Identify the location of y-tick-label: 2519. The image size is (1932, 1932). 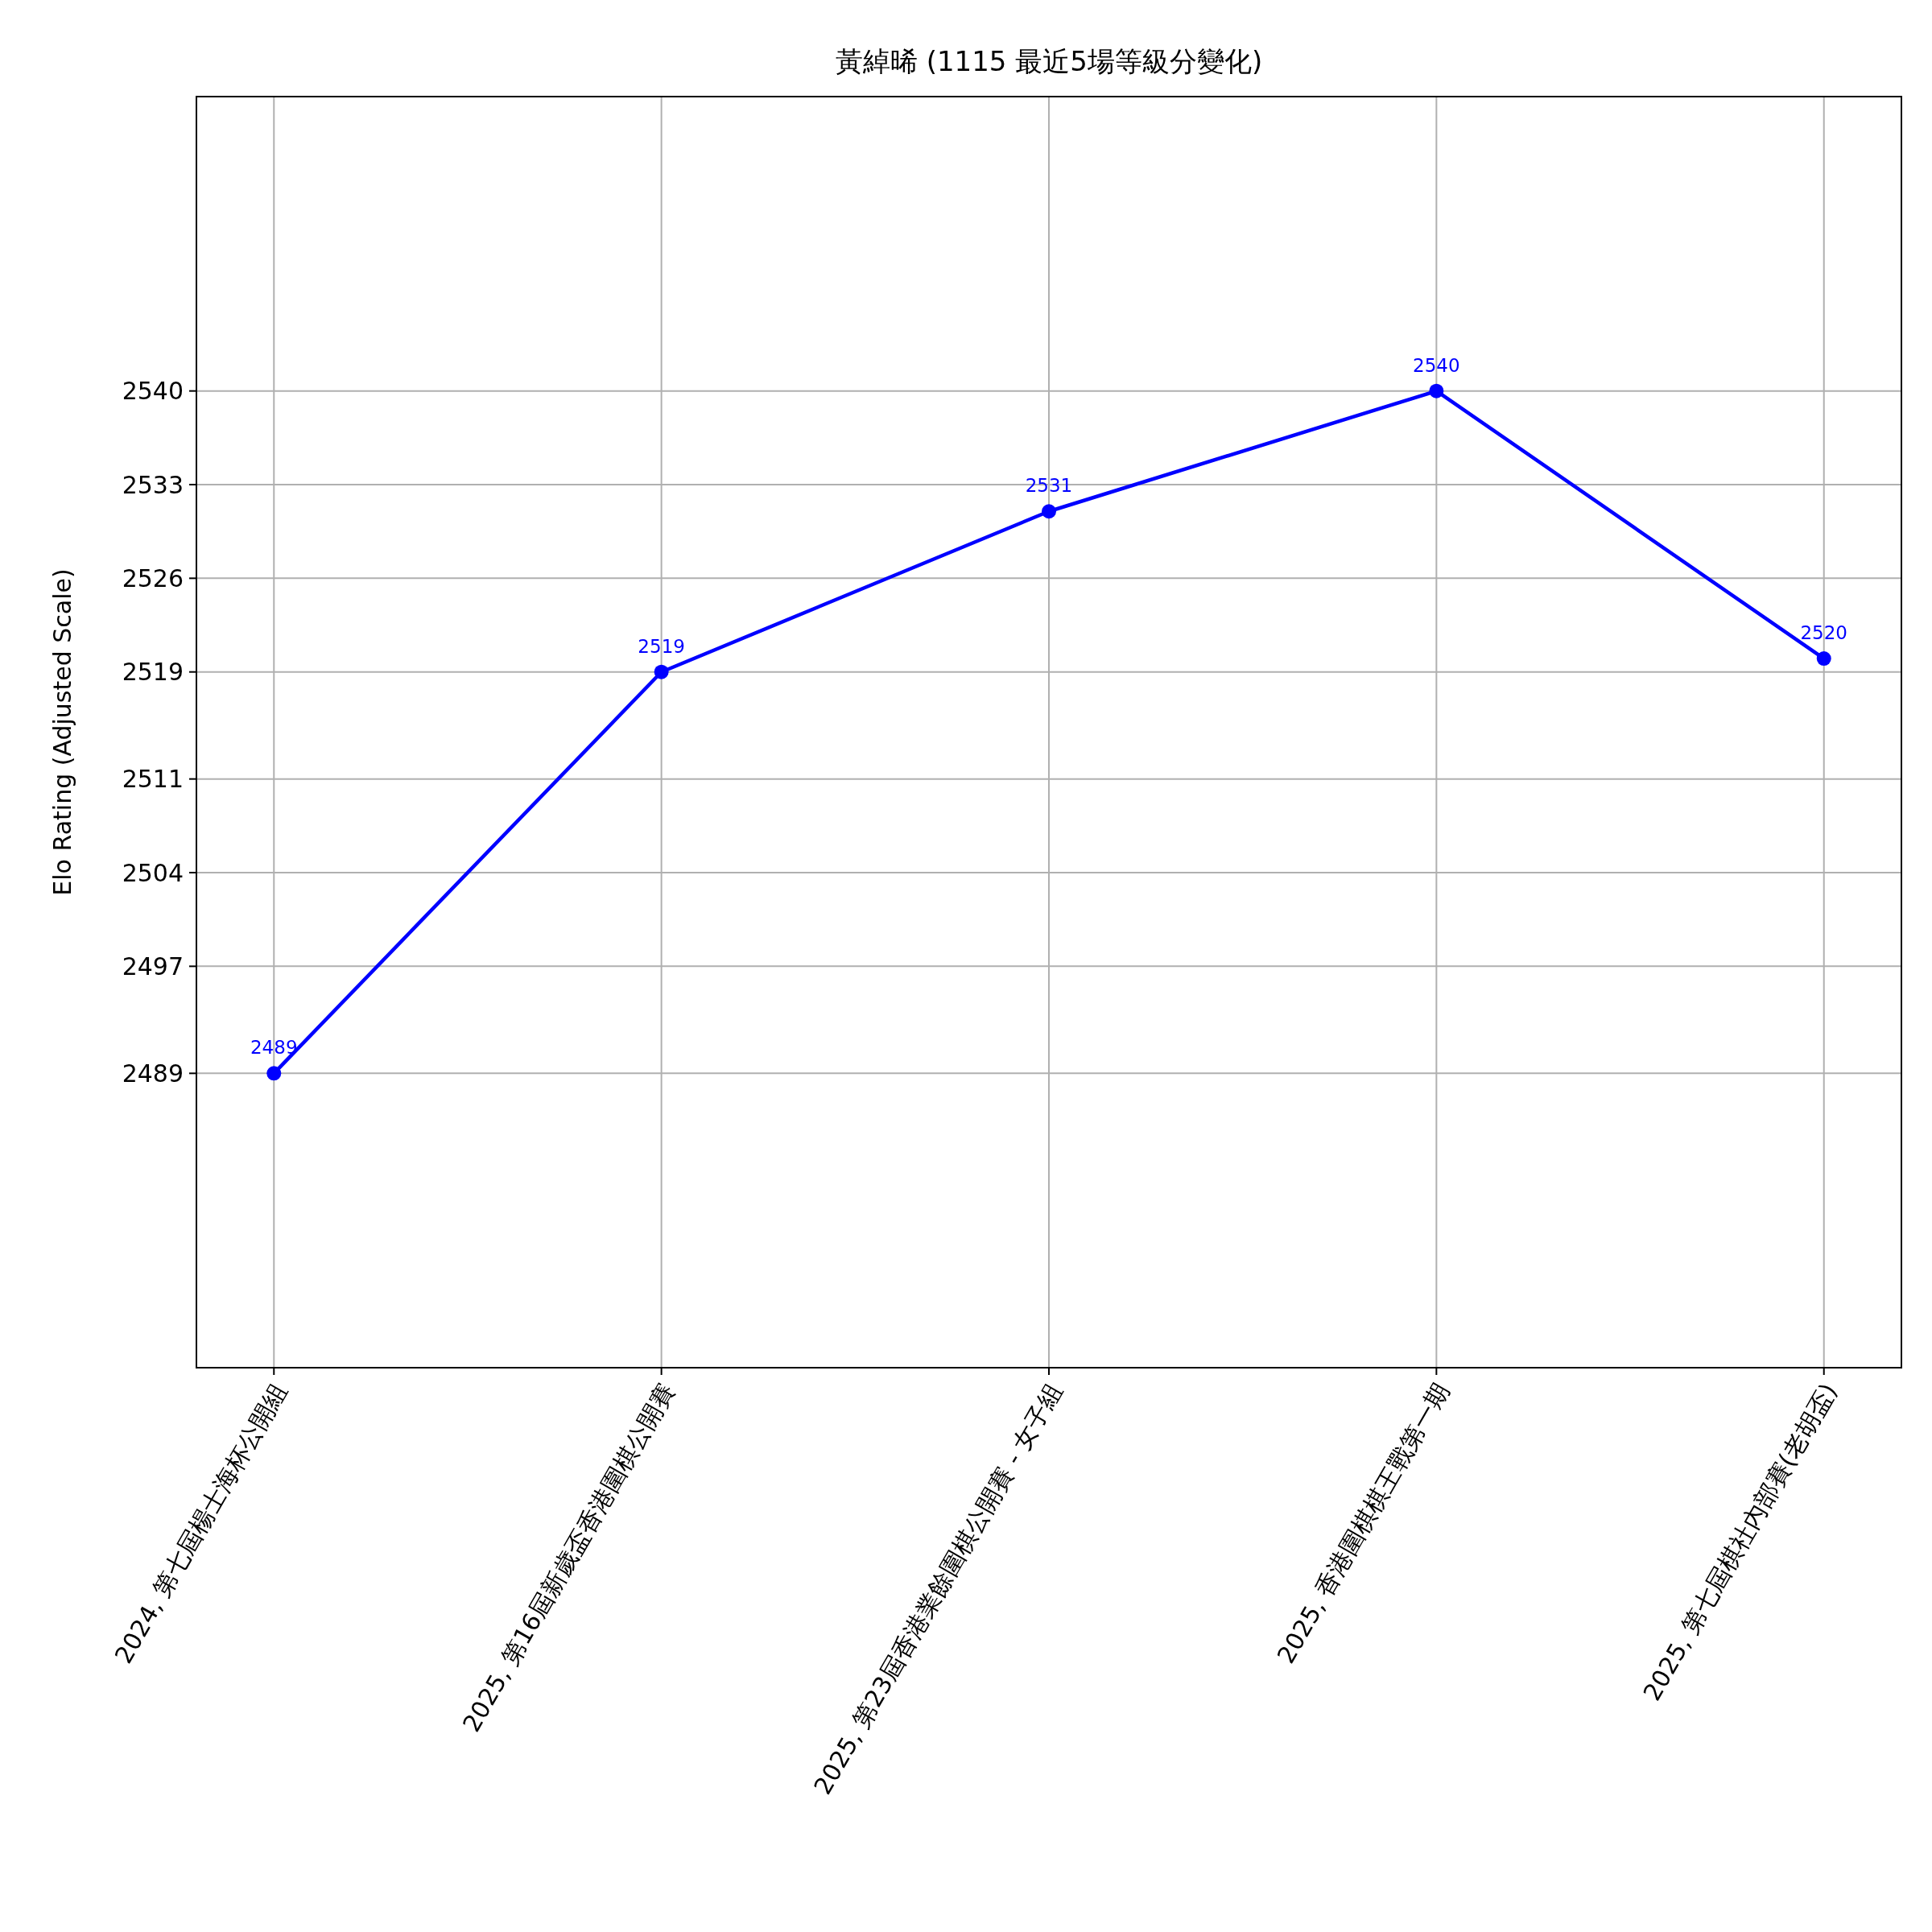
(153, 672).